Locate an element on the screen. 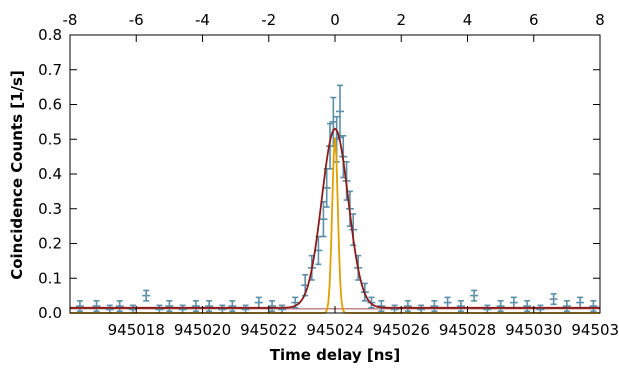  x-top-tick-label: -4 is located at coordinates (202, 20).